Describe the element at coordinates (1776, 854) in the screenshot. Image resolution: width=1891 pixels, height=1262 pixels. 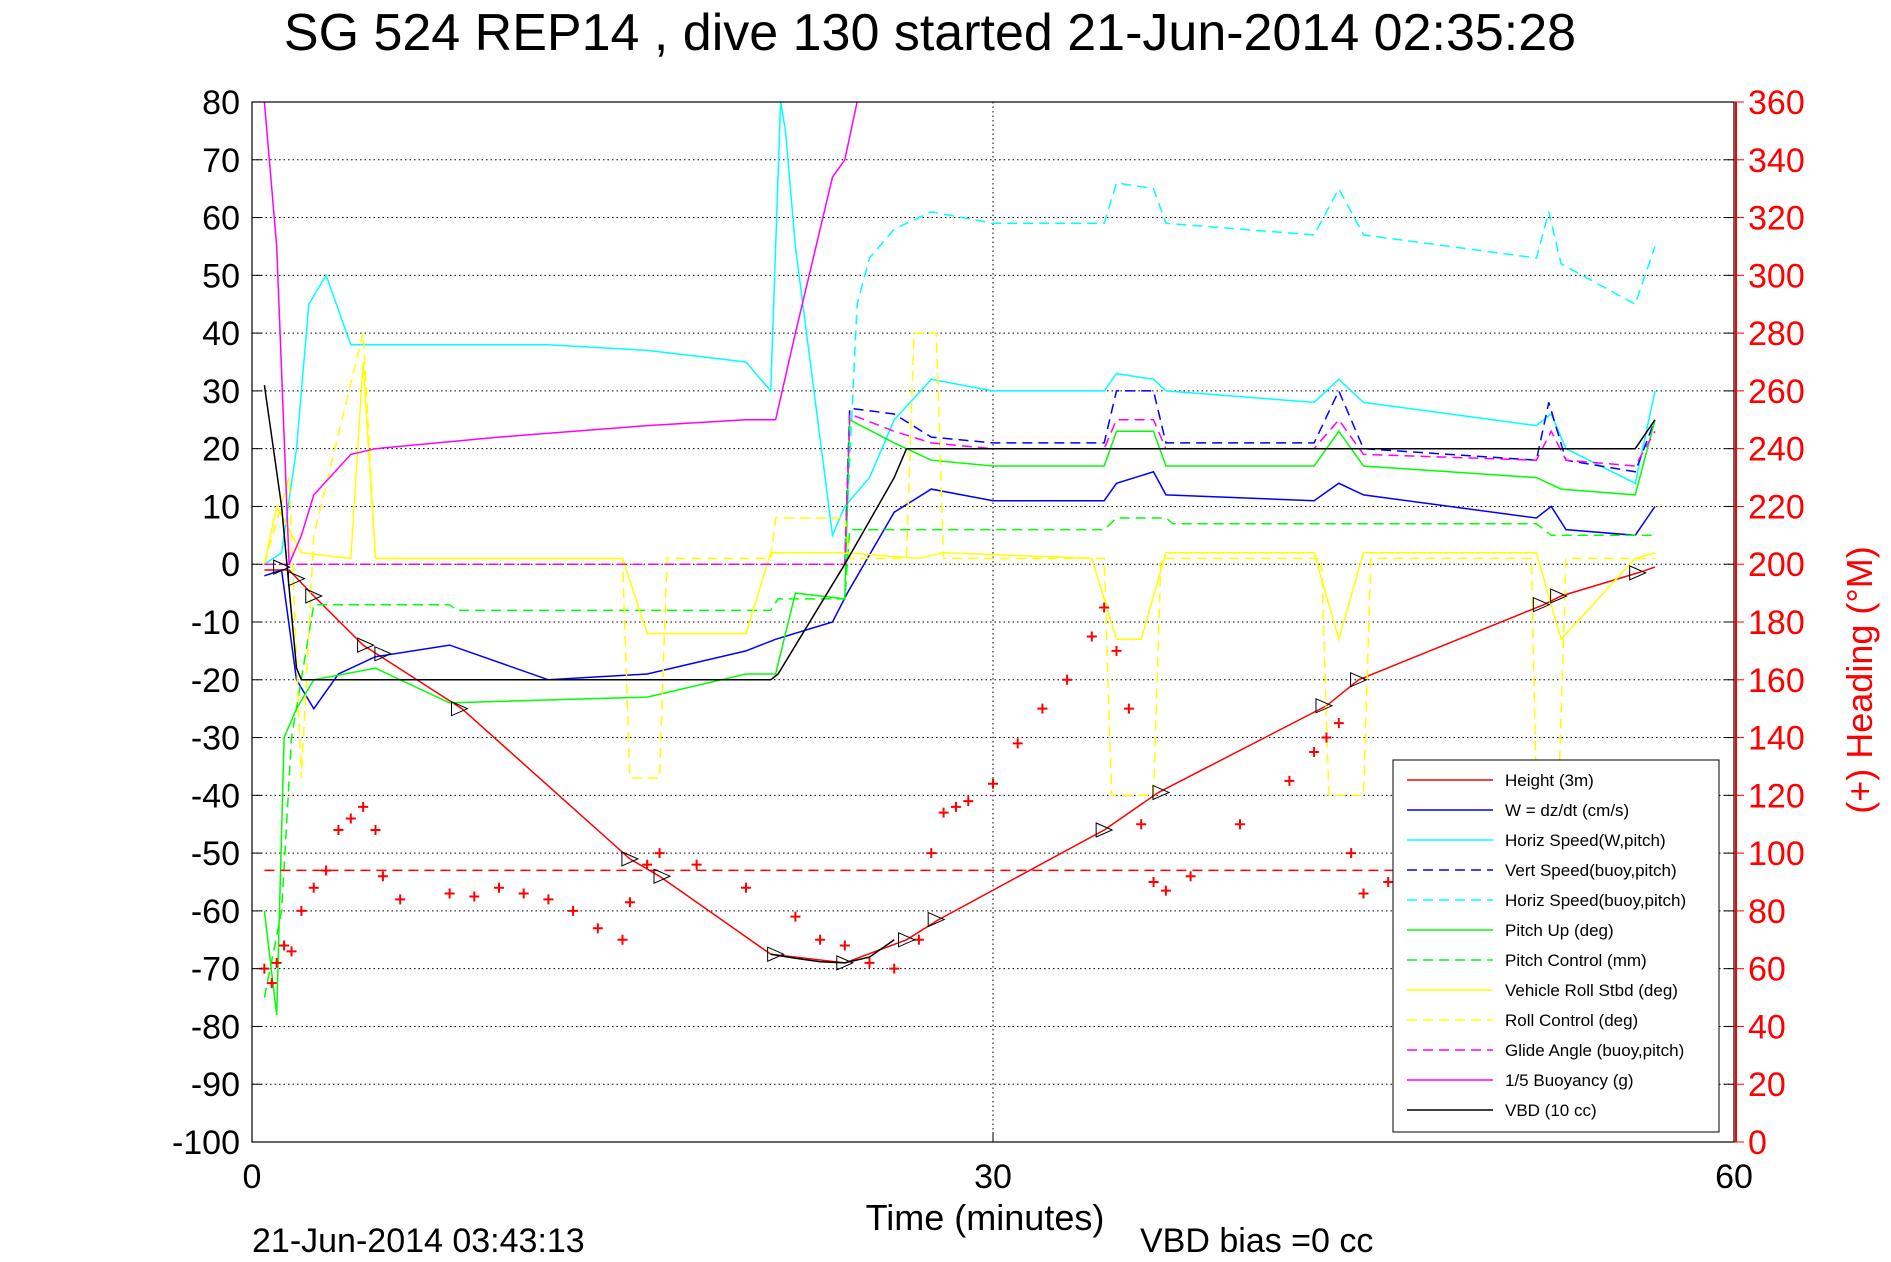
I see `right-tick-label: 100` at that location.